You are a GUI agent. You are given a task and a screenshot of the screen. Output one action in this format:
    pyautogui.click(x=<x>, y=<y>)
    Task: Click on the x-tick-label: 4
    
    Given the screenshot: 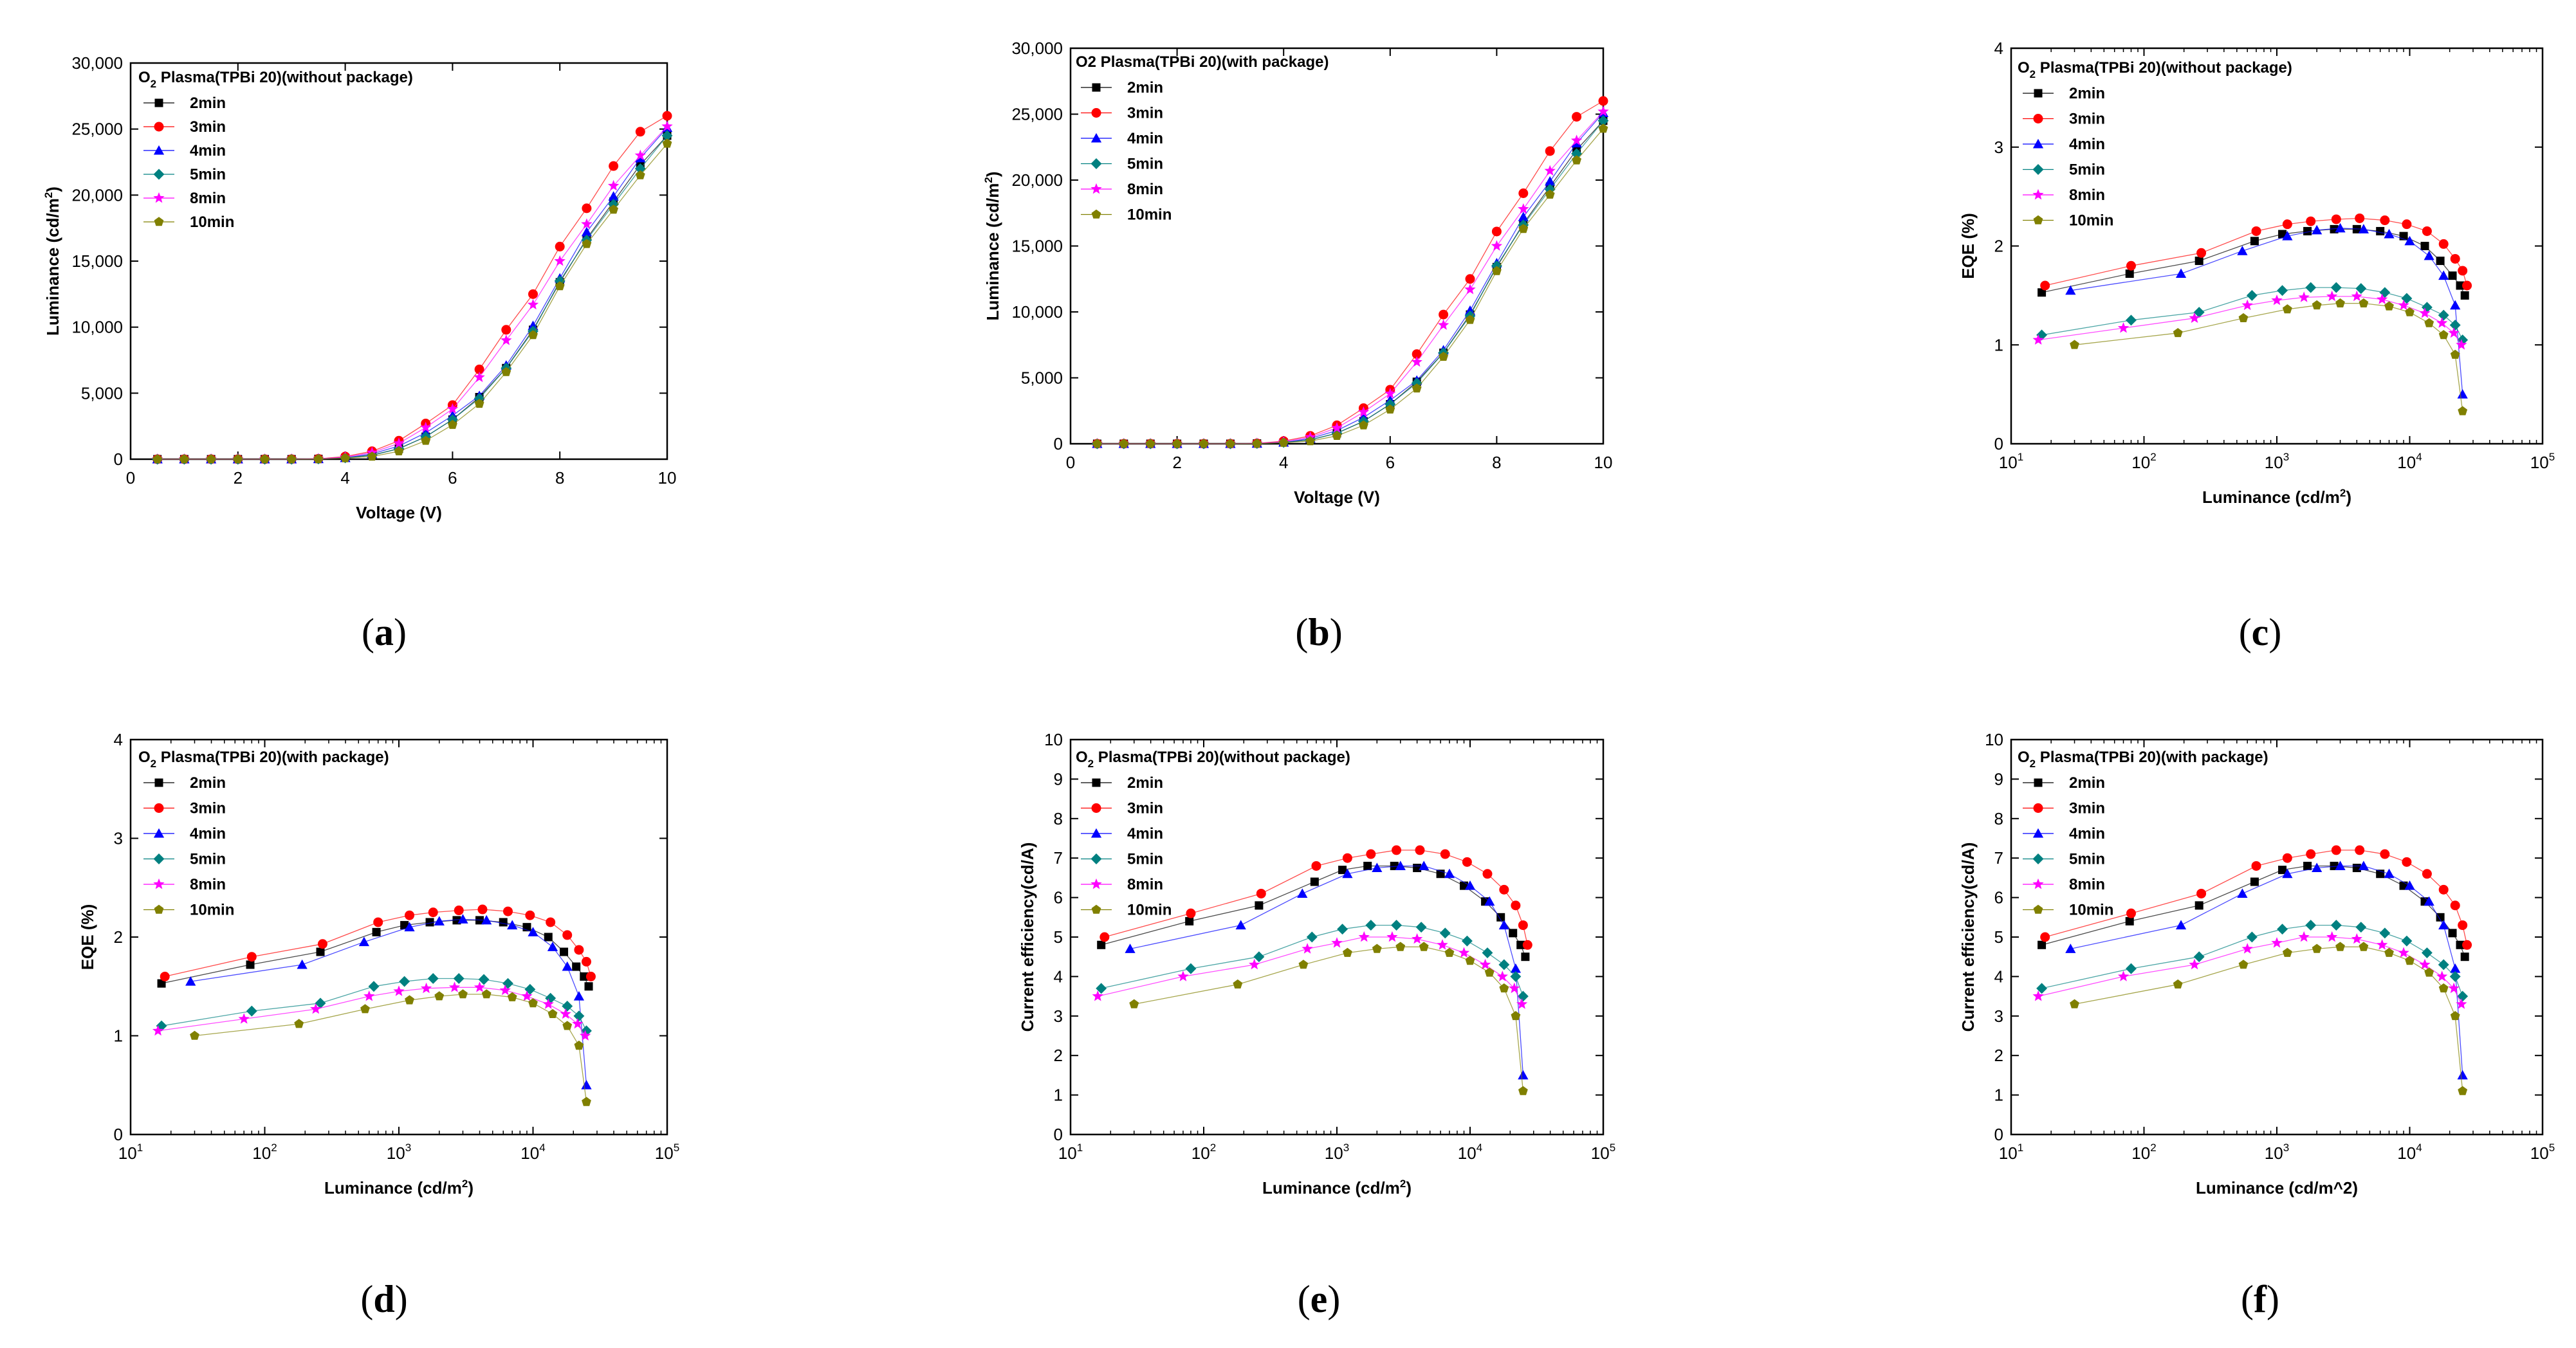 What is the action you would take?
    pyautogui.click(x=1283, y=462)
    